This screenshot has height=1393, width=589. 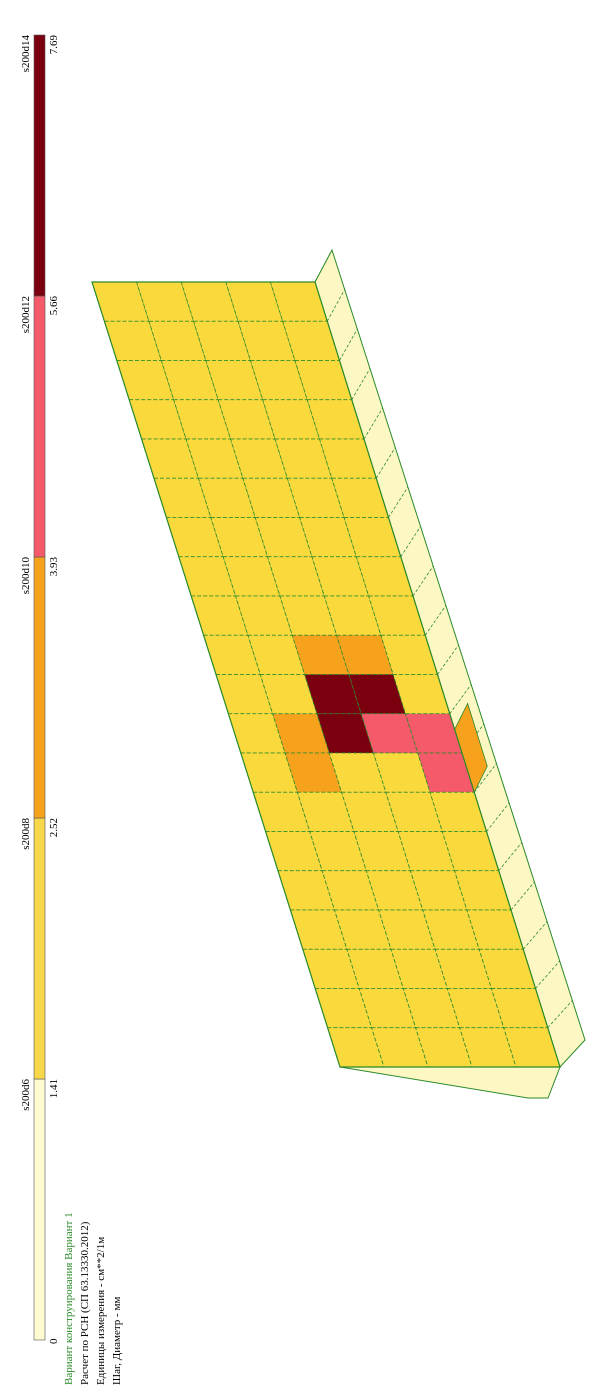 What do you see at coordinates (26, 1095) in the screenshot?
I see `legend-step: s200d6` at bounding box center [26, 1095].